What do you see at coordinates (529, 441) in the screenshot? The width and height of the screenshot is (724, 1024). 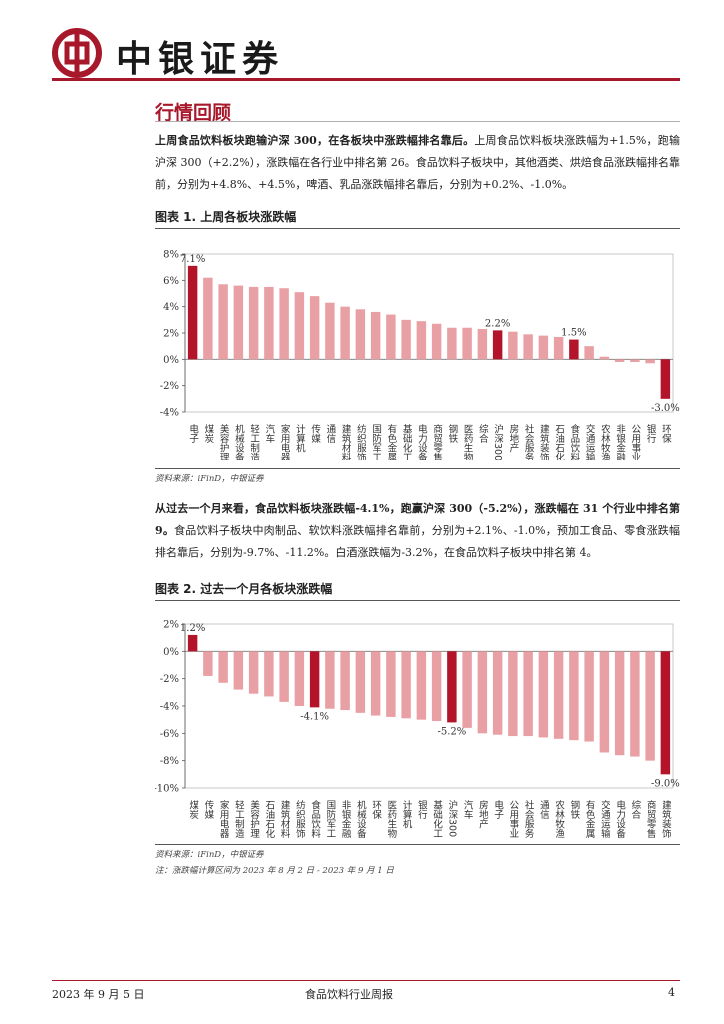 I see `weekly-chart-category-label: 社会服务` at bounding box center [529, 441].